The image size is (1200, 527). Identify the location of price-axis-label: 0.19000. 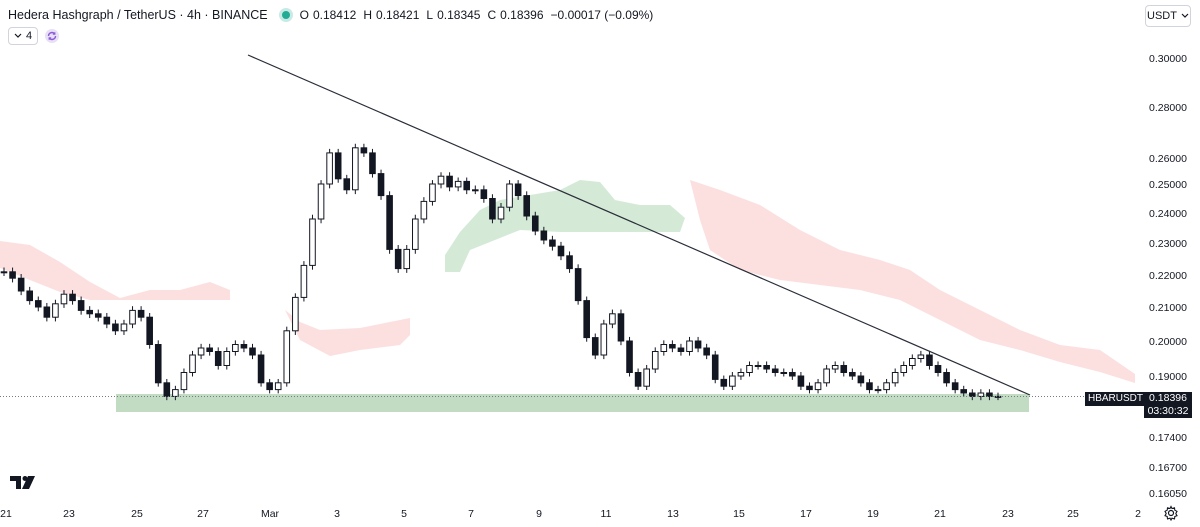
(1168, 377).